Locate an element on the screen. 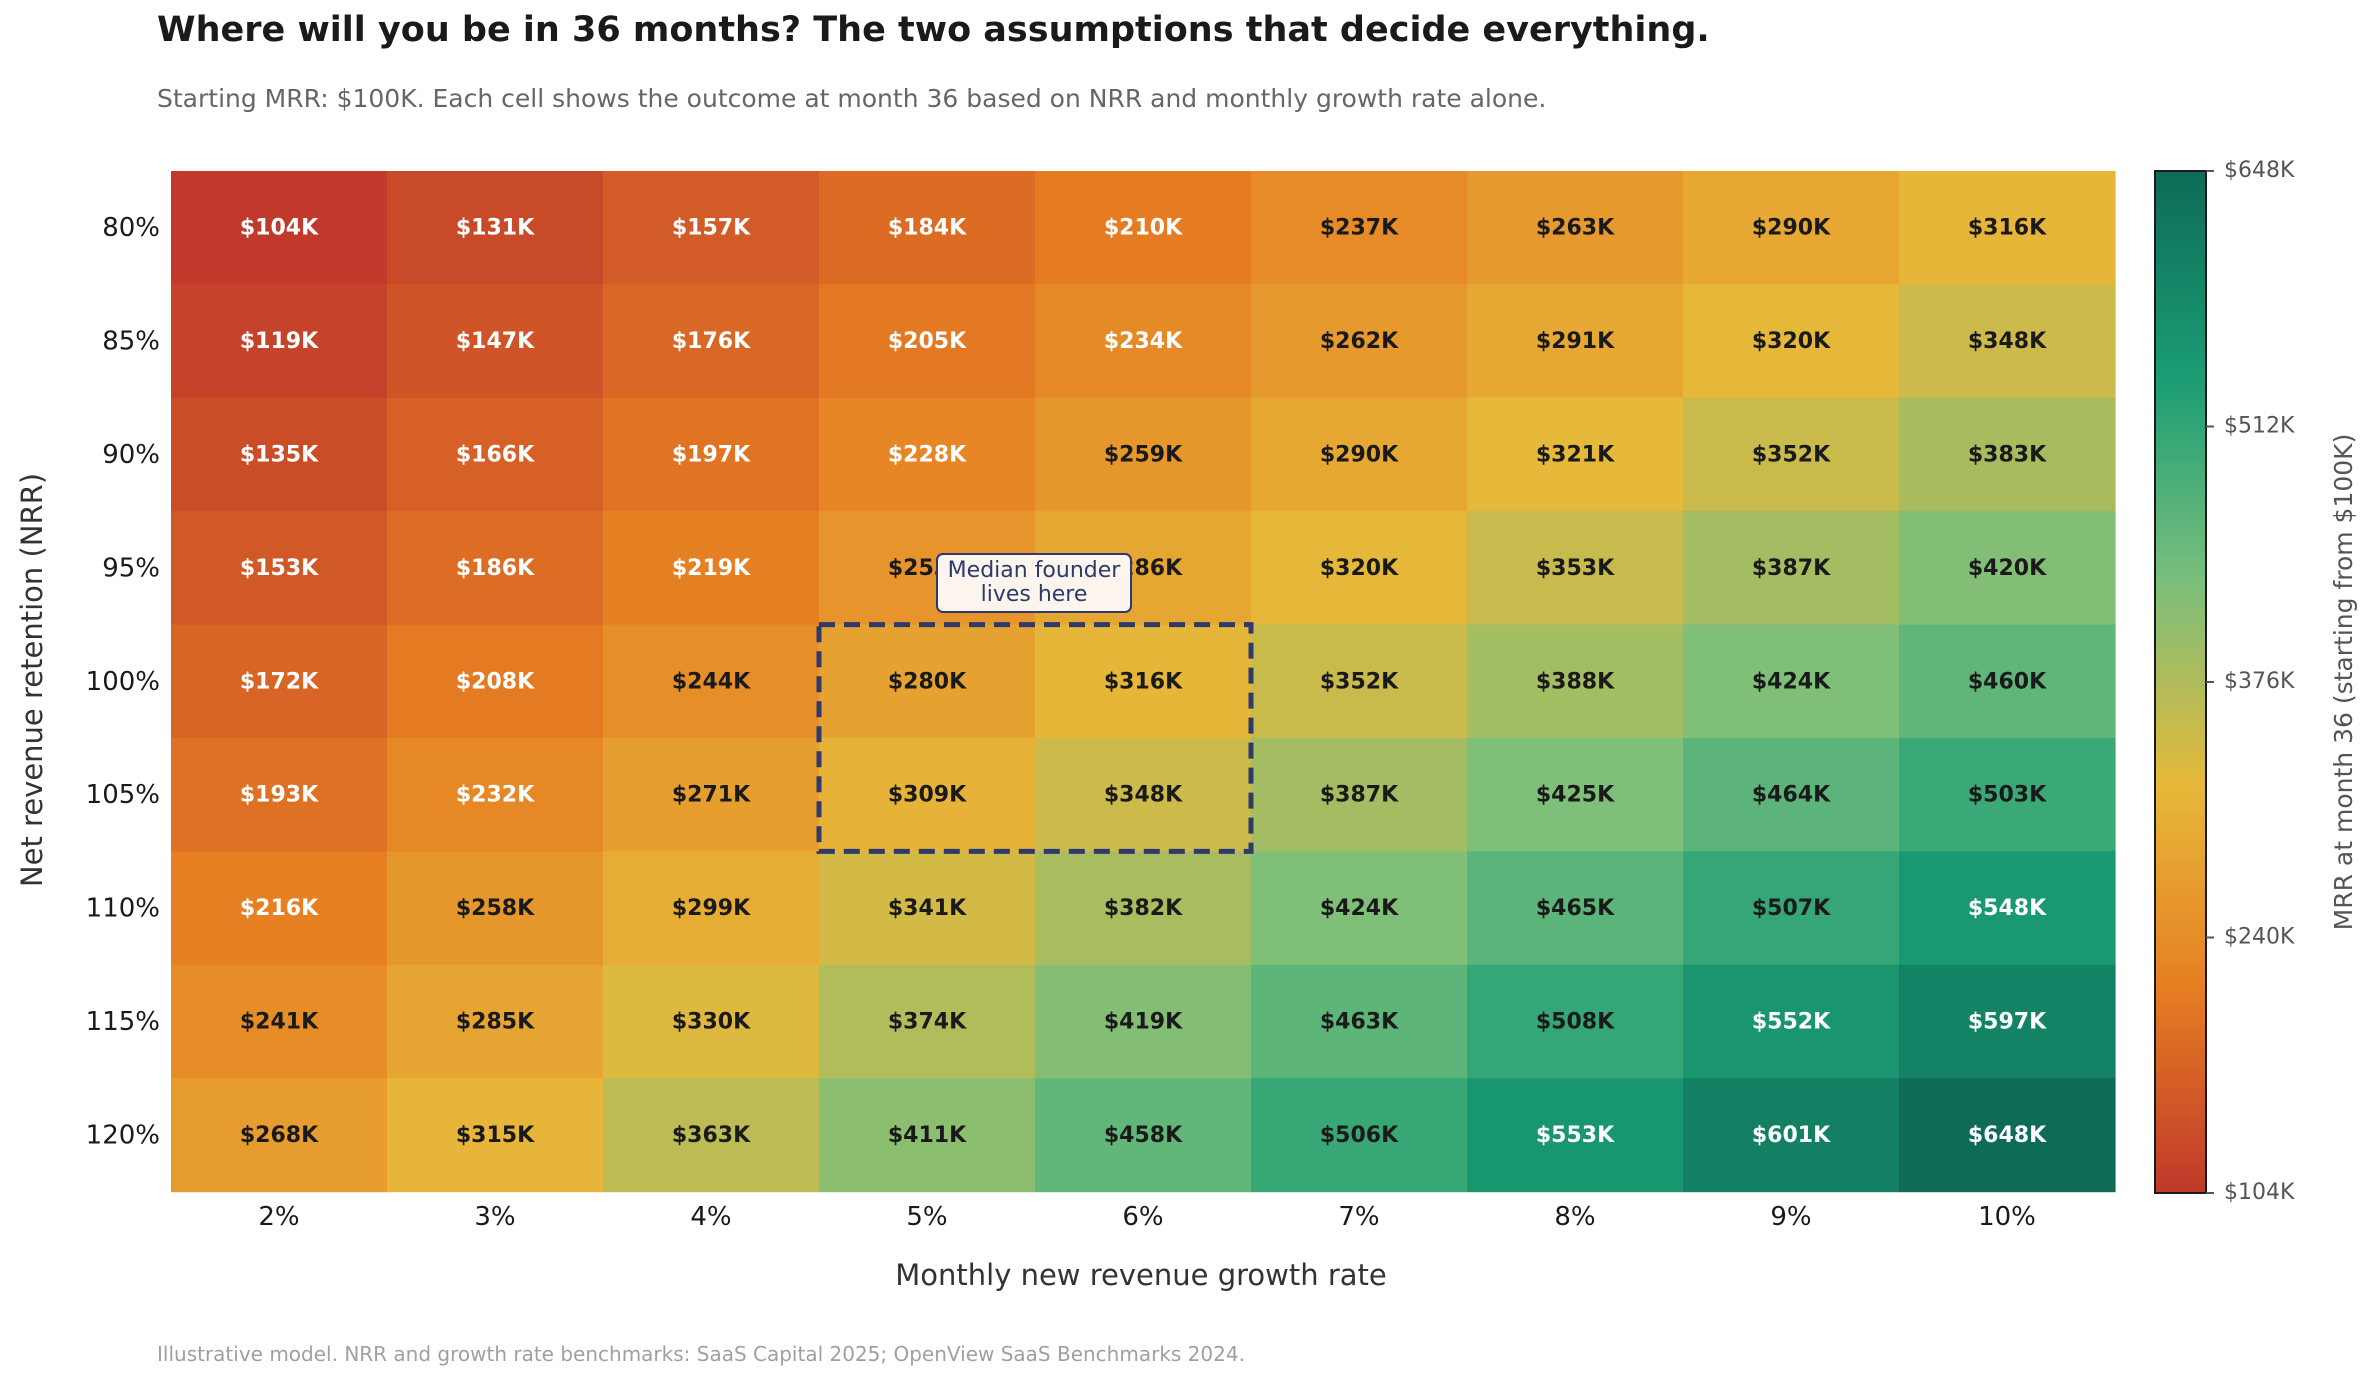  cell-value-label: $316K is located at coordinates (2007, 228).